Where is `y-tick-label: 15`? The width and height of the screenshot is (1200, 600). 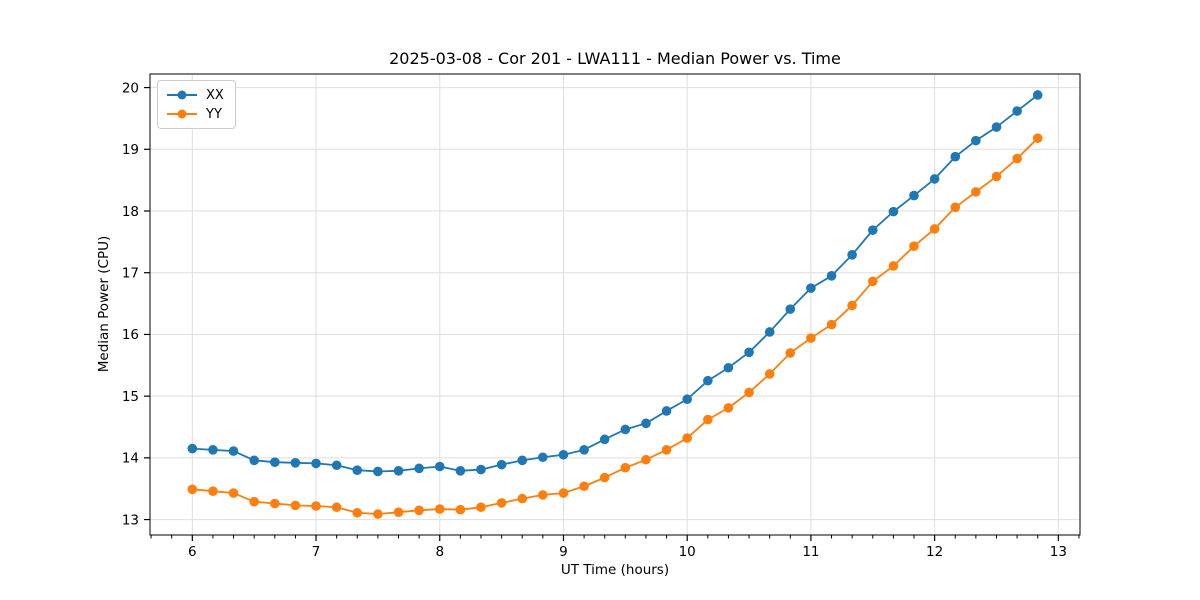 y-tick-label: 15 is located at coordinates (130, 397).